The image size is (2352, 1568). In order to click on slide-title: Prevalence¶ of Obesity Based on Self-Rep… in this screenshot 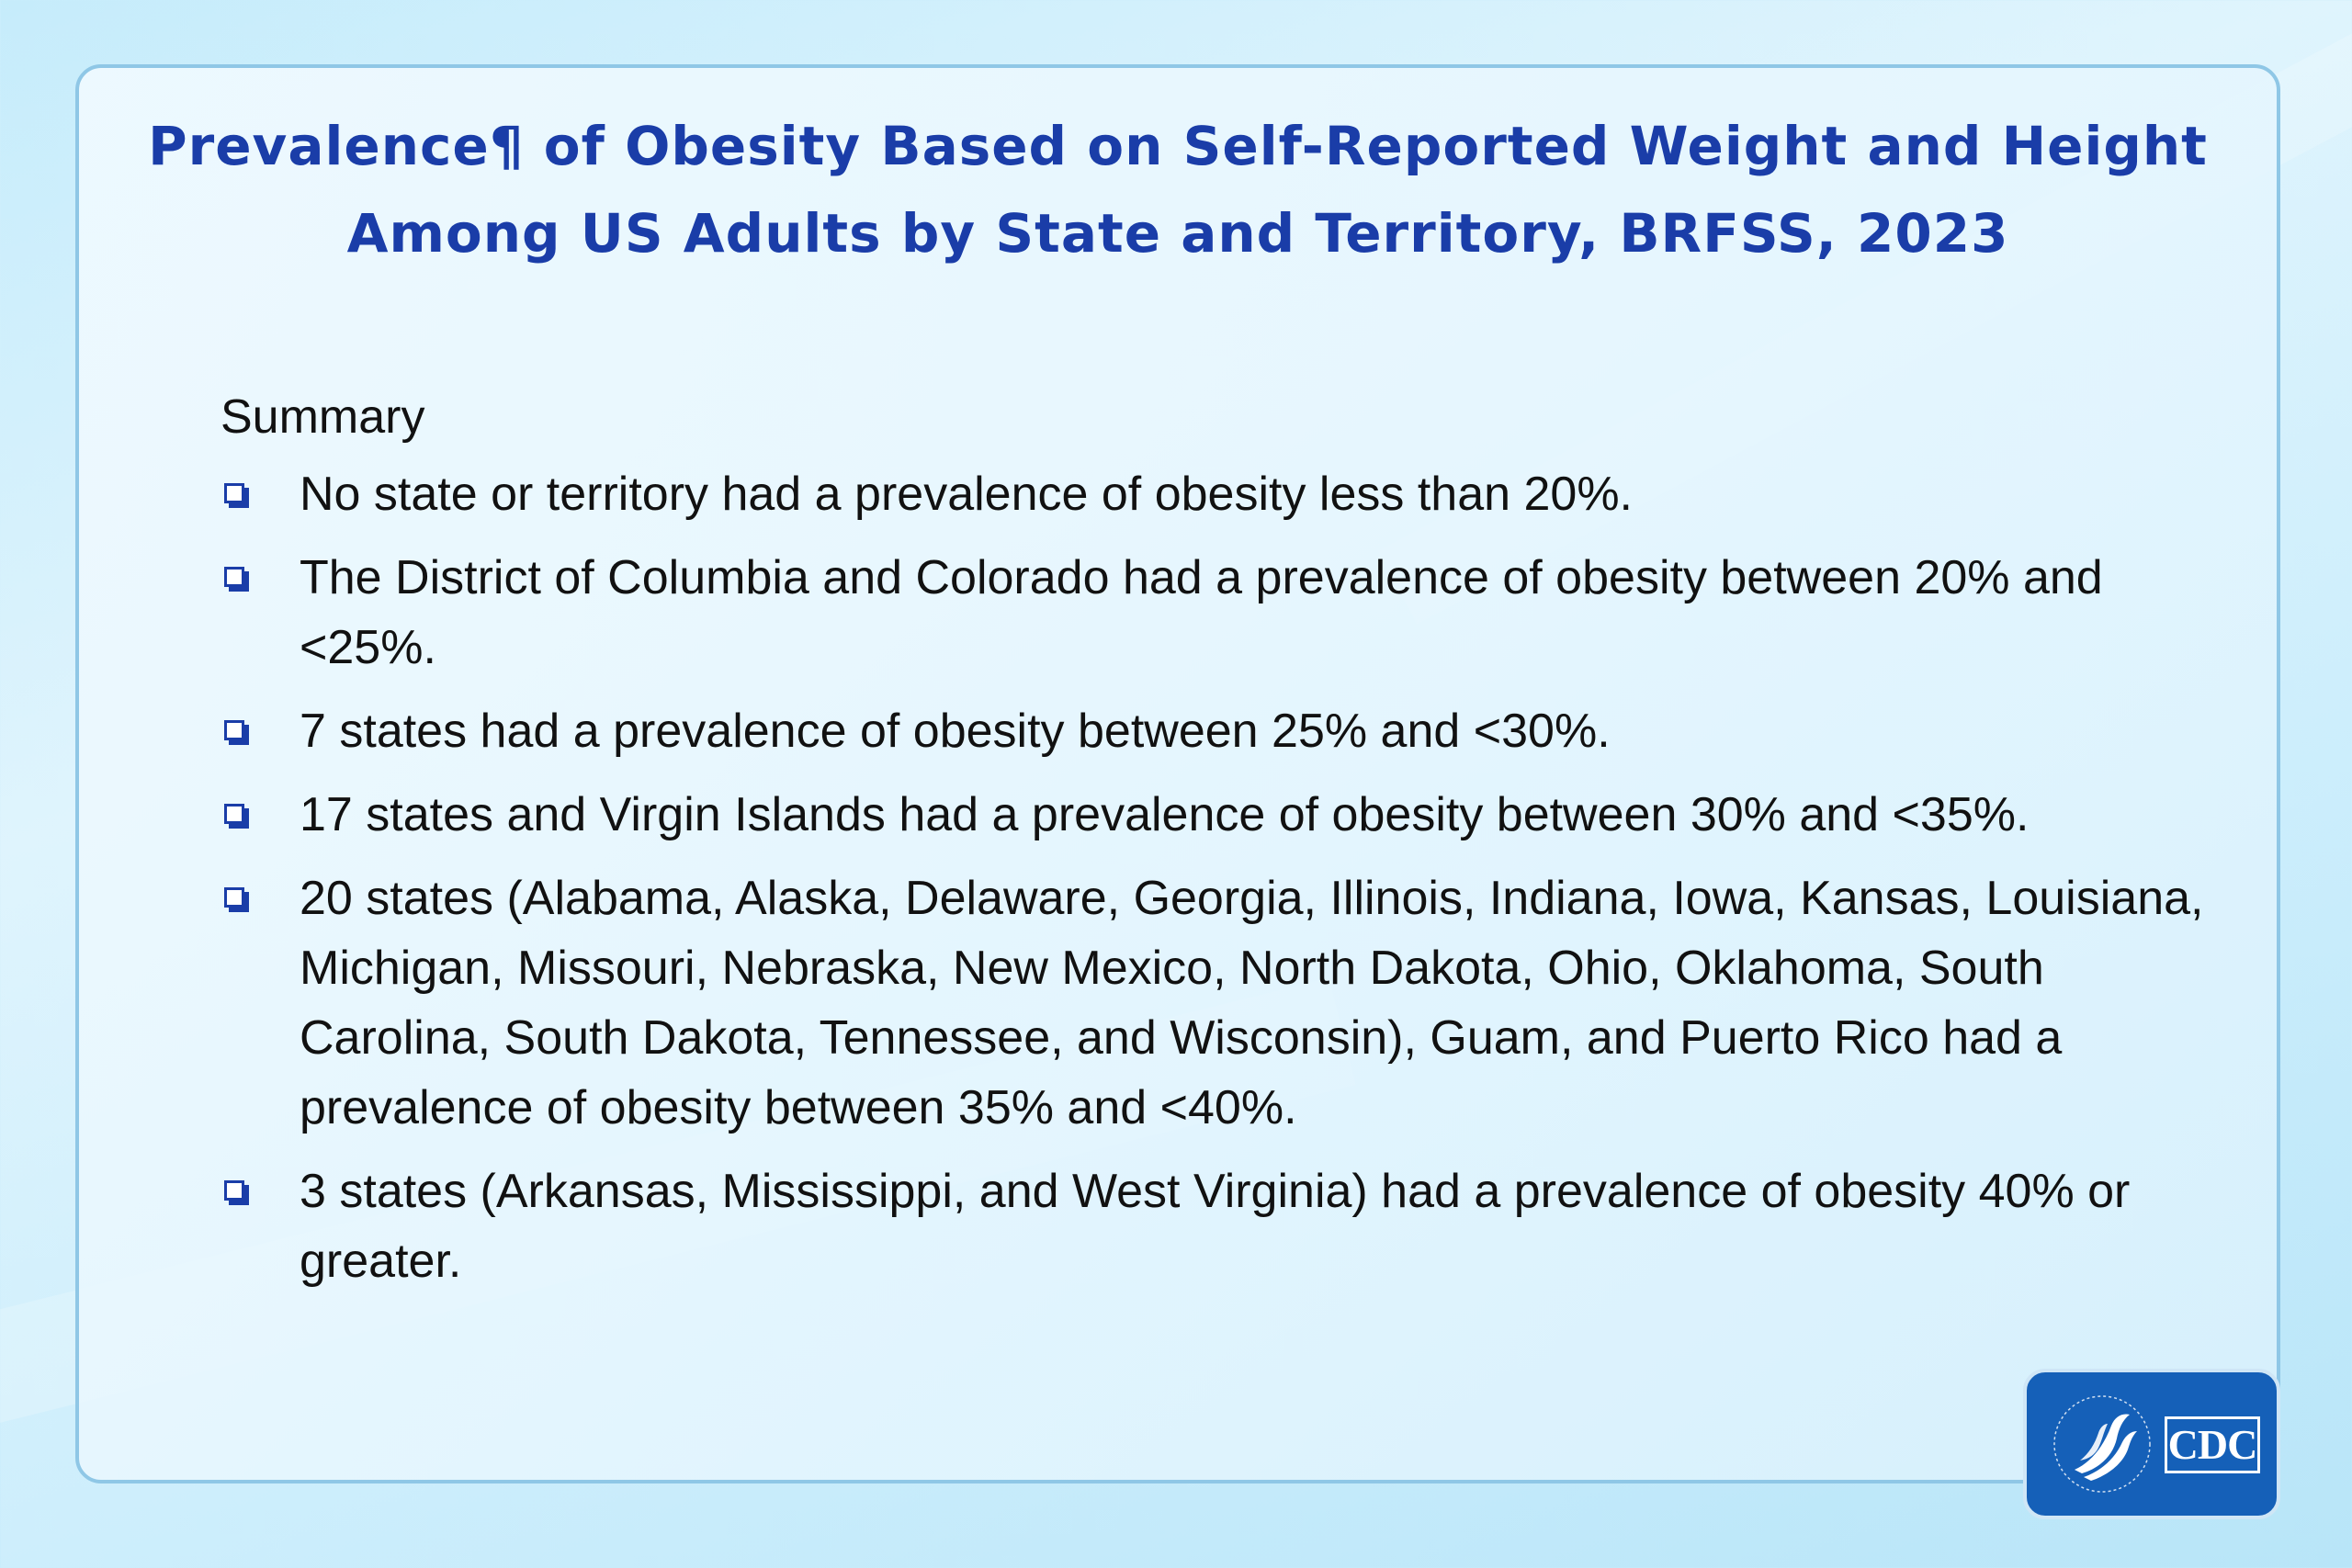, I will do `click(1177, 190)`.